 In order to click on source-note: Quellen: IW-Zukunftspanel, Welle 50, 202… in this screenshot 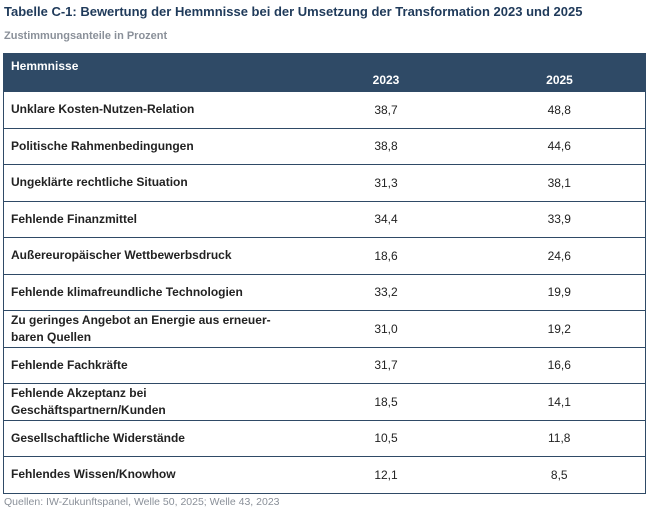, I will do `click(142, 502)`.